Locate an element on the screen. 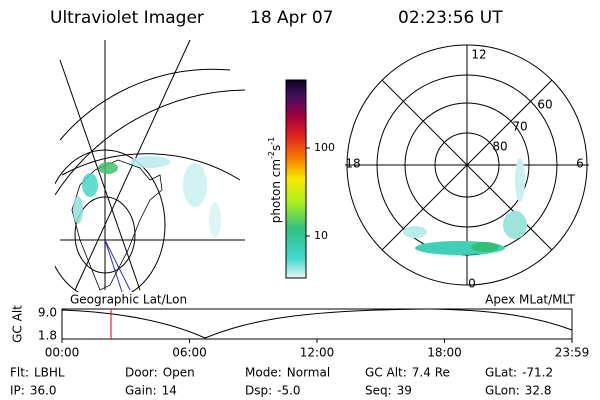 The height and width of the screenshot is (400, 600). lat-label: 60 is located at coordinates (544, 105).